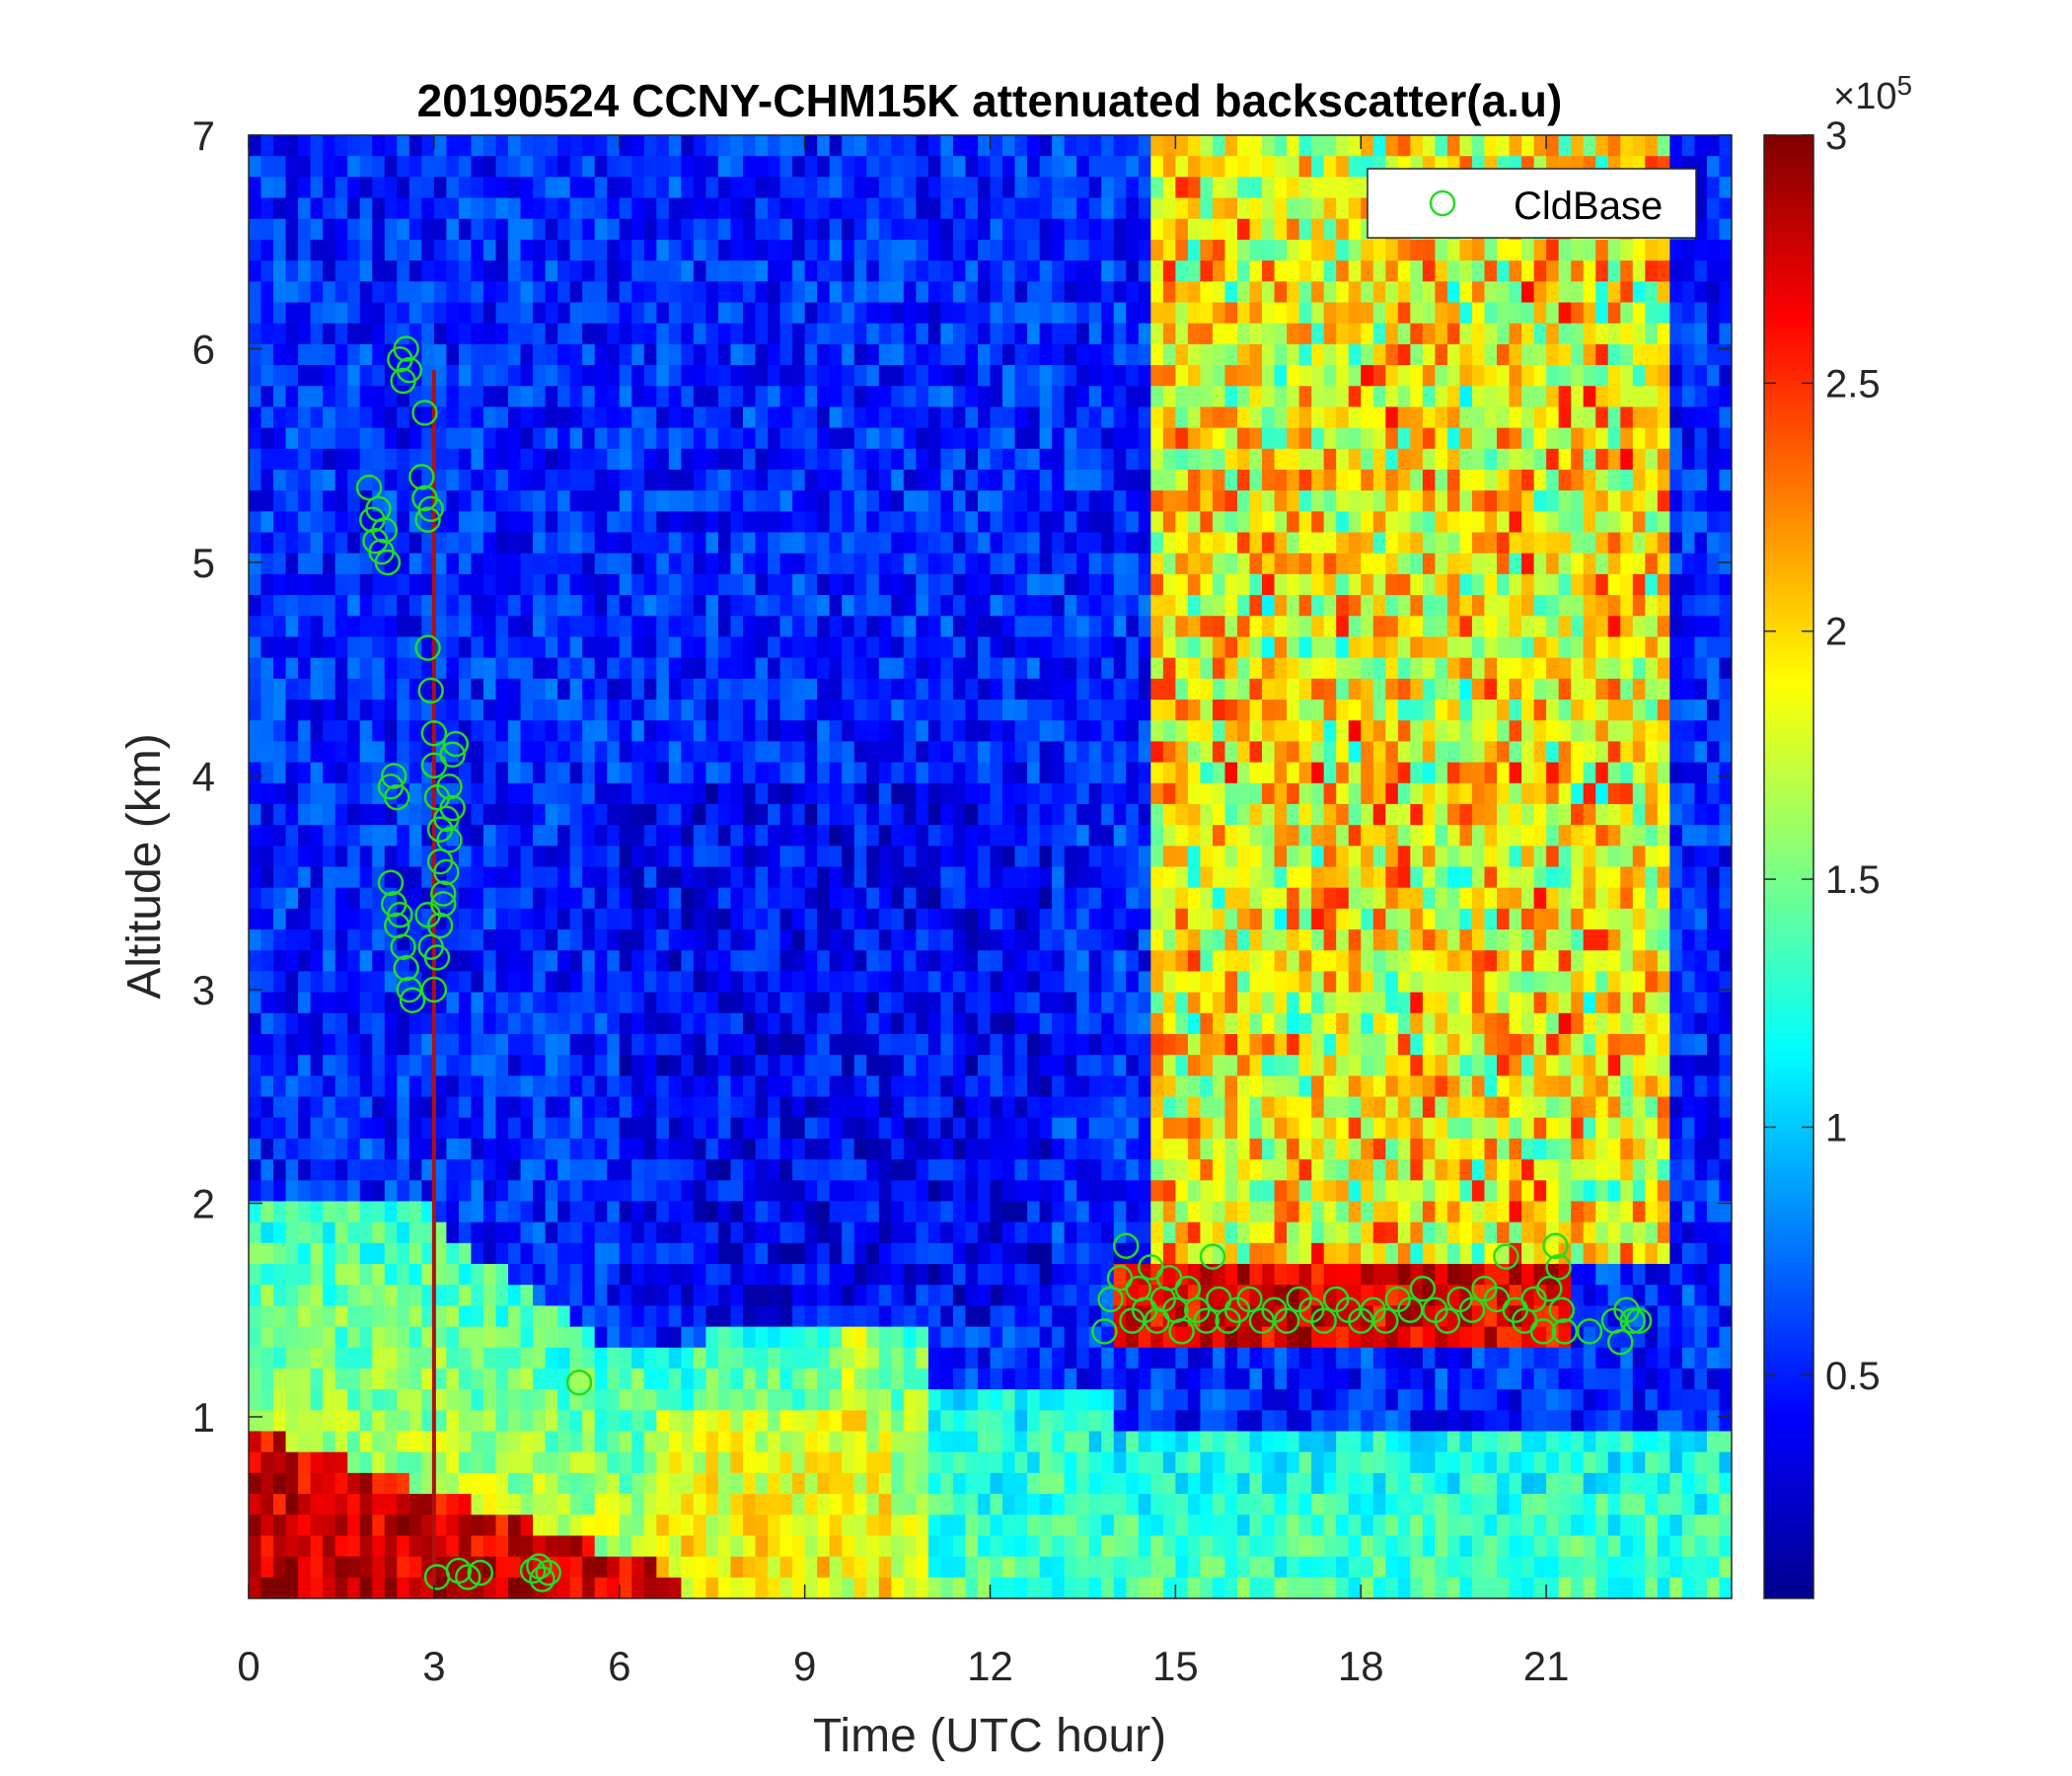 This screenshot has width=2072, height=1776. I want to click on y-tick-label: 1, so click(204, 1417).